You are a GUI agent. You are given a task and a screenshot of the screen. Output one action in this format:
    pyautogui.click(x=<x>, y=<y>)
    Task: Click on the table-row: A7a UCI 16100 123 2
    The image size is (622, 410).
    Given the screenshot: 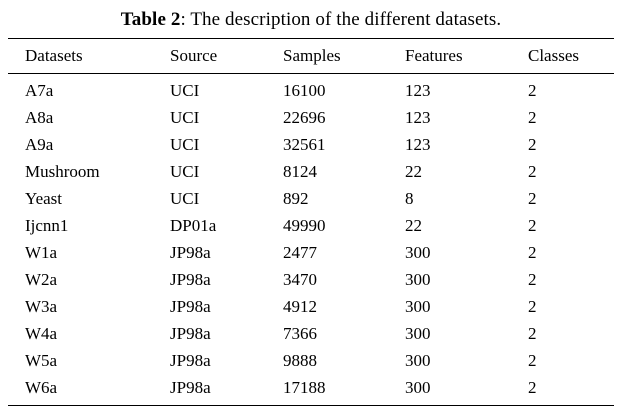 What is the action you would take?
    pyautogui.click(x=311, y=89)
    